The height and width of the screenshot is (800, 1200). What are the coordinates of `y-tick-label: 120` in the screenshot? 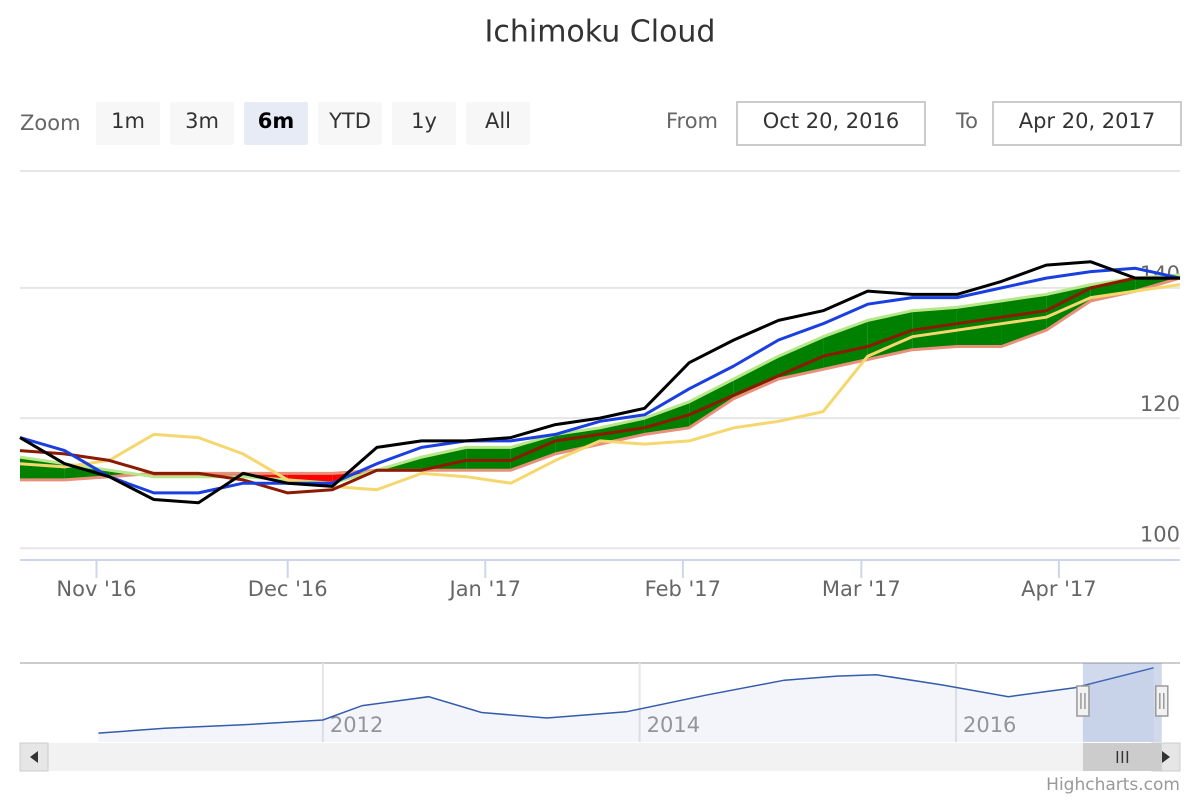 It's located at (1160, 404).